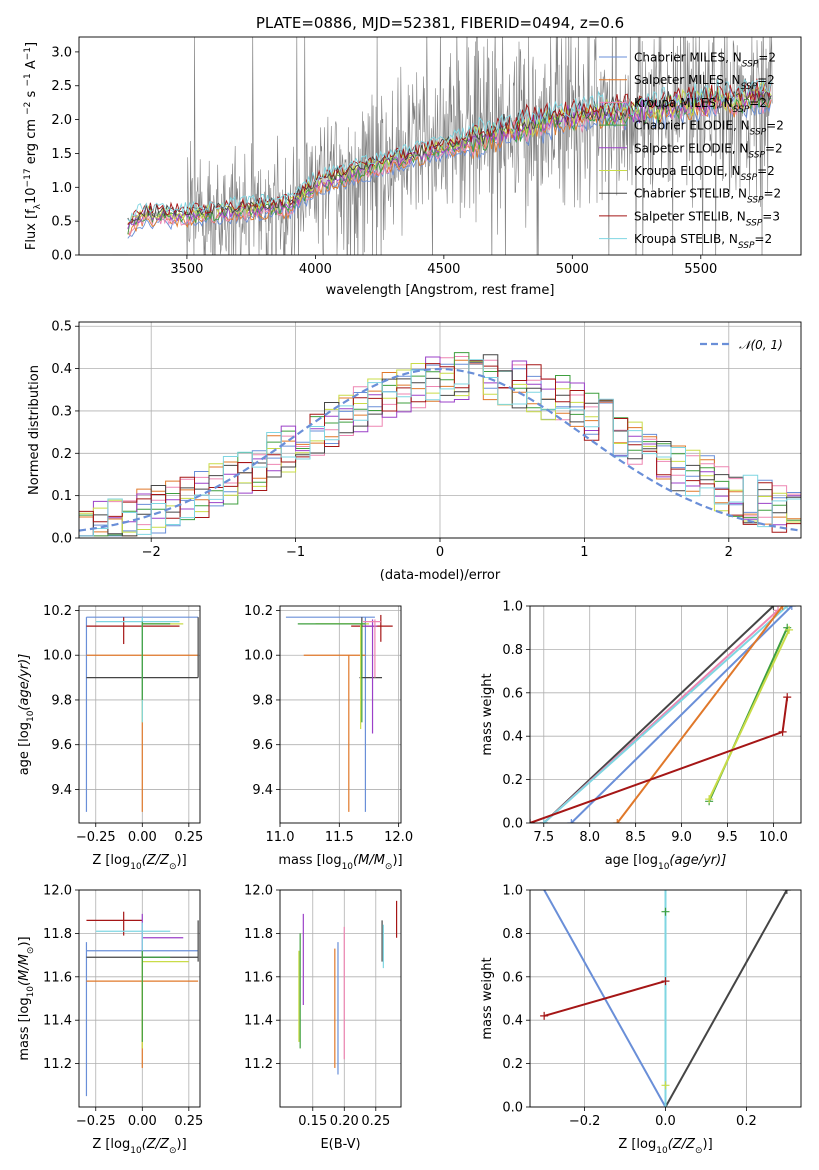 This screenshot has width=819, height=1170. I want to click on y-tick-label: 0.6, so click(512, 977).